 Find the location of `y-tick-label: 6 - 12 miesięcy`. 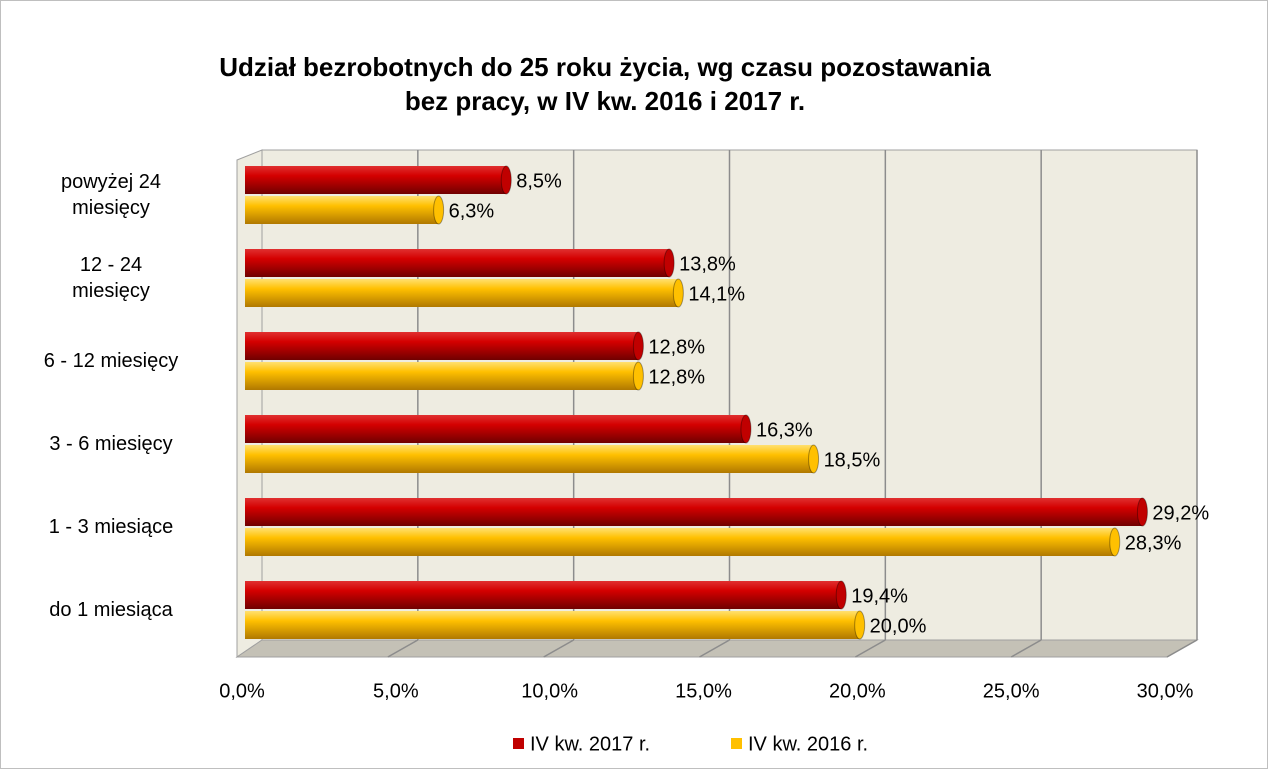

y-tick-label: 6 - 12 miesięcy is located at coordinates (111, 361).